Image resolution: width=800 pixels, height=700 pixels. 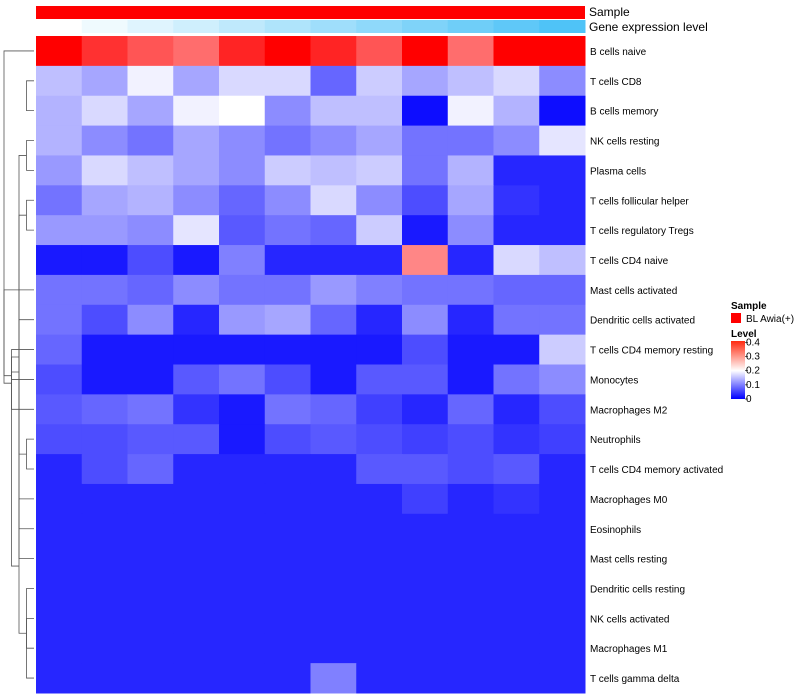 What do you see at coordinates (624, 142) in the screenshot?
I see `row-label: NK cells resting` at bounding box center [624, 142].